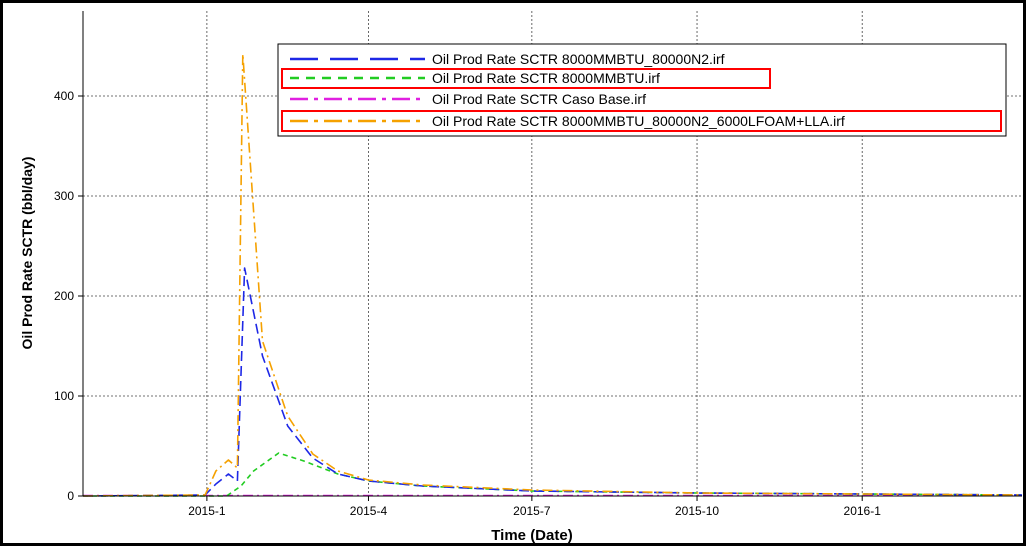  I want to click on x-tick-label: 2015-7, so click(532, 511).